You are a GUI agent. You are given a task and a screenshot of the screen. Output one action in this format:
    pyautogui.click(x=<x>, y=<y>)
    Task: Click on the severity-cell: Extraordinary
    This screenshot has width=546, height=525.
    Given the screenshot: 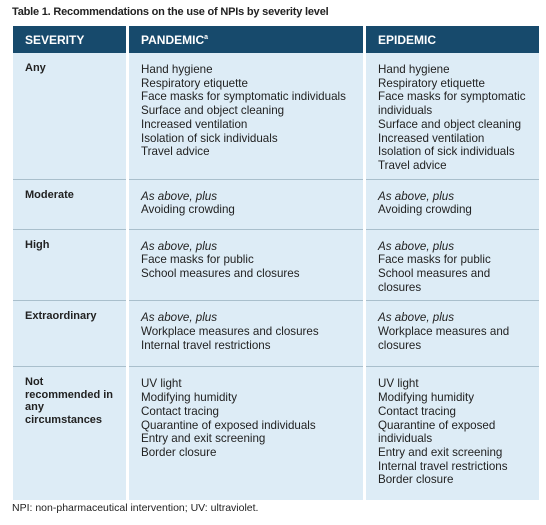 What is the action you would take?
    pyautogui.click(x=69, y=334)
    